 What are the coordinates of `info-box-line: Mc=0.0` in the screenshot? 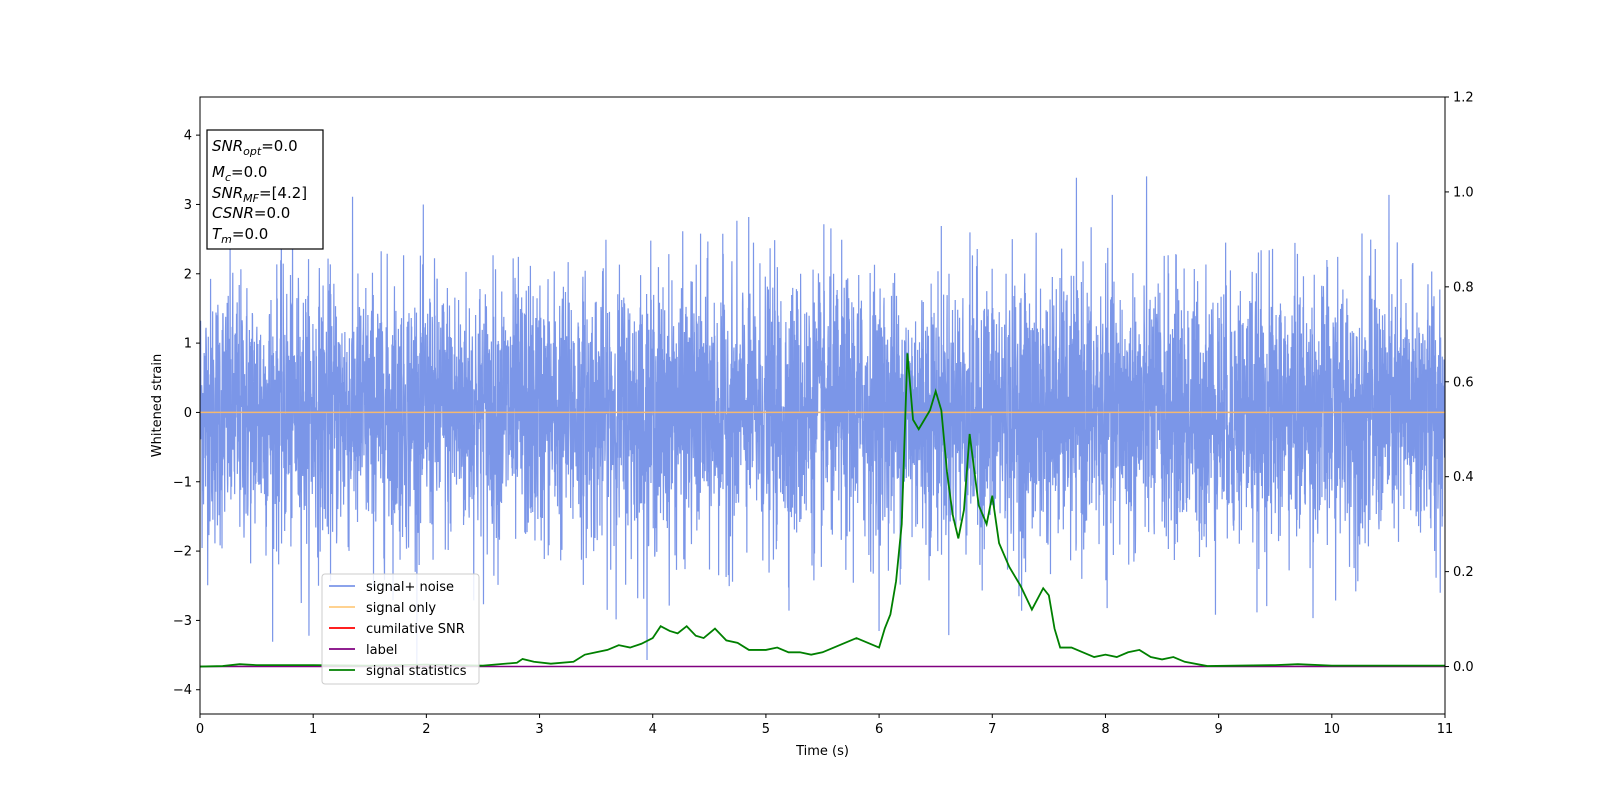 It's located at (239, 173).